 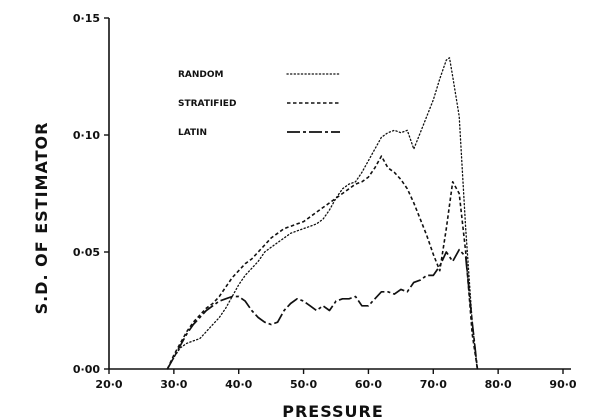 What do you see at coordinates (562, 384) in the screenshot?
I see `x-tick-label: 90·0` at bounding box center [562, 384].